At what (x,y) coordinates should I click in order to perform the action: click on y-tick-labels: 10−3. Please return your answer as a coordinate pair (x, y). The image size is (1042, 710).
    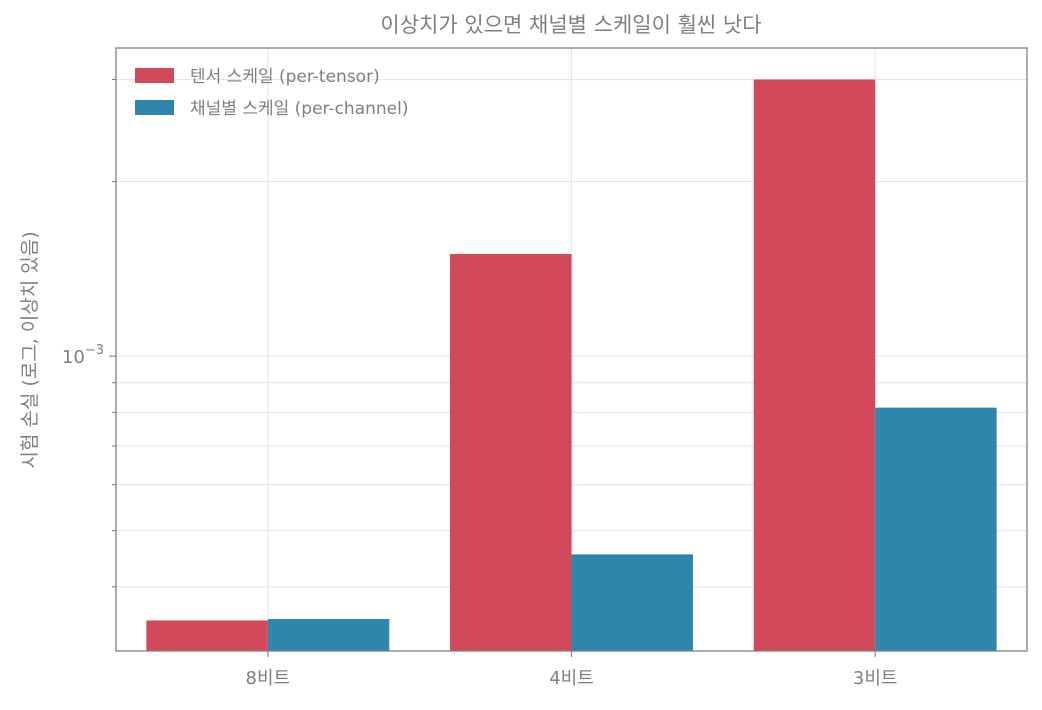
    Looking at the image, I should click on (83, 355).